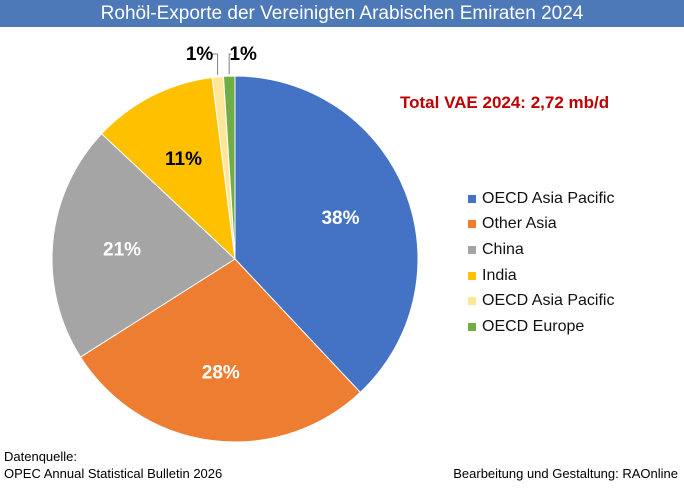  I want to click on legend-item-oecd-asia-pacific-2: OECD Asia Pacific, so click(541, 301).